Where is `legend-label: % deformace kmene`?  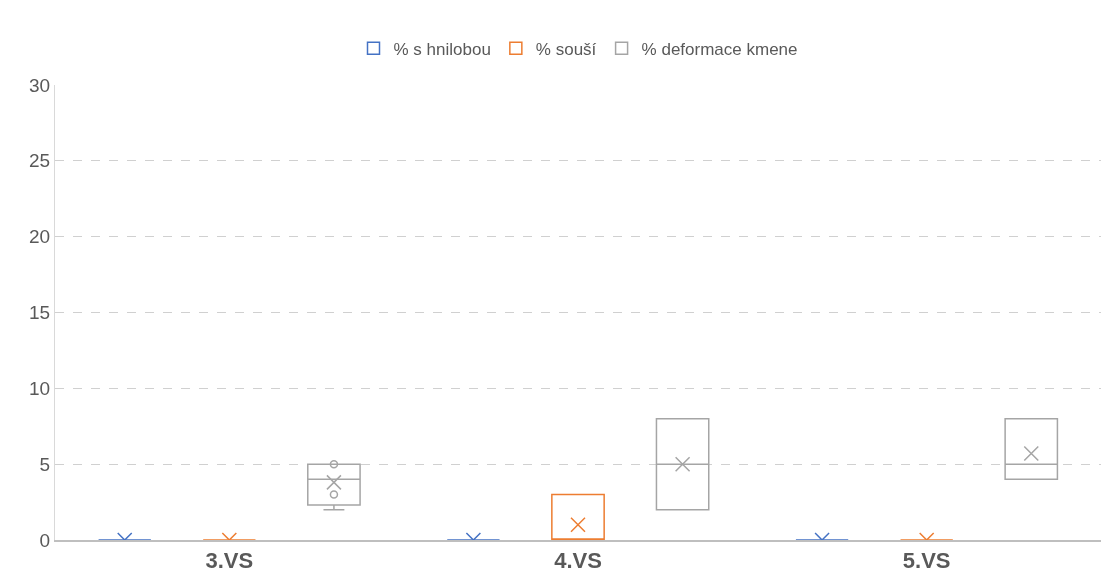 legend-label: % deformace kmene is located at coordinates (719, 49).